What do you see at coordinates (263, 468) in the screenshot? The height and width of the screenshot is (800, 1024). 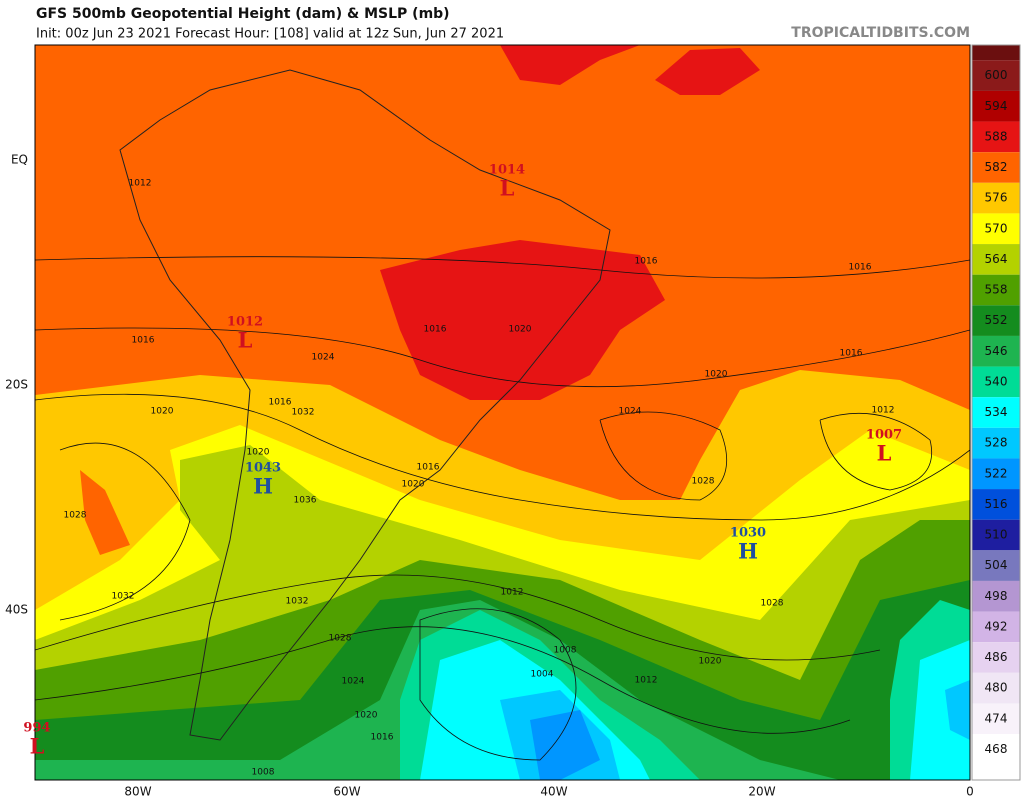 I see `center-pressure: 1043` at bounding box center [263, 468].